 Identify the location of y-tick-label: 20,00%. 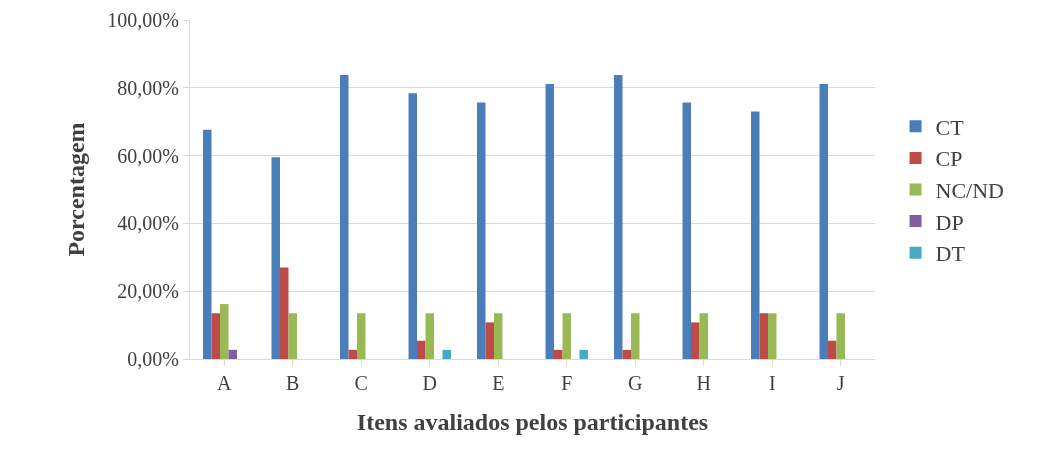
(148, 291).